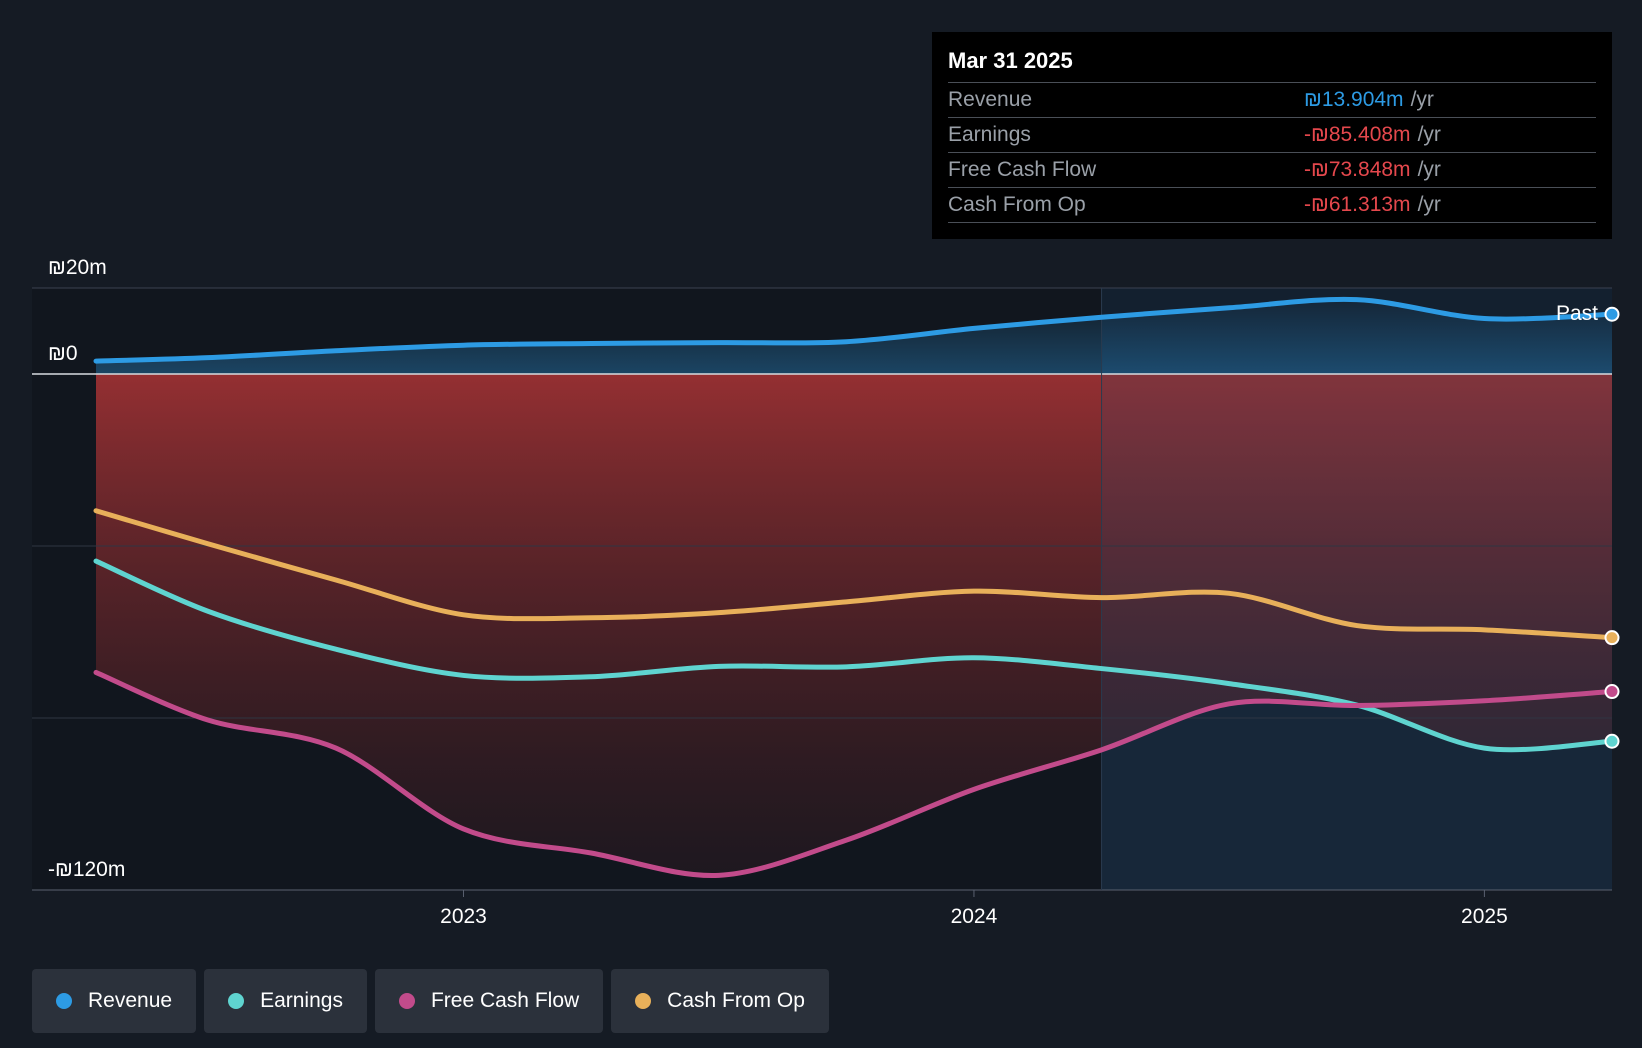 The width and height of the screenshot is (1642, 1048). What do you see at coordinates (1357, 204) in the screenshot?
I see `tooltip-row-value: -₪61.313m` at bounding box center [1357, 204].